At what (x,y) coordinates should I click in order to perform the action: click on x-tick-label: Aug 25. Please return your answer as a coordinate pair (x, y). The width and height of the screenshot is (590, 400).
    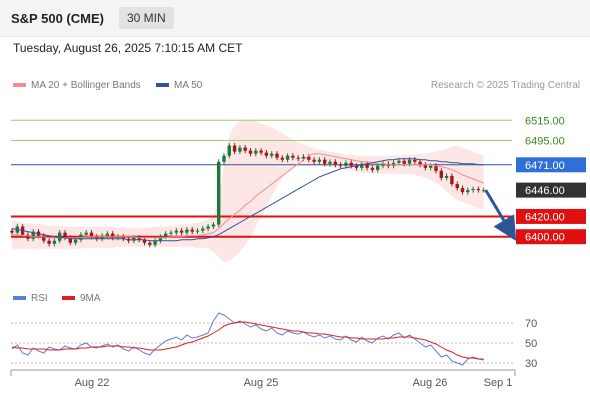
    Looking at the image, I should click on (261, 383).